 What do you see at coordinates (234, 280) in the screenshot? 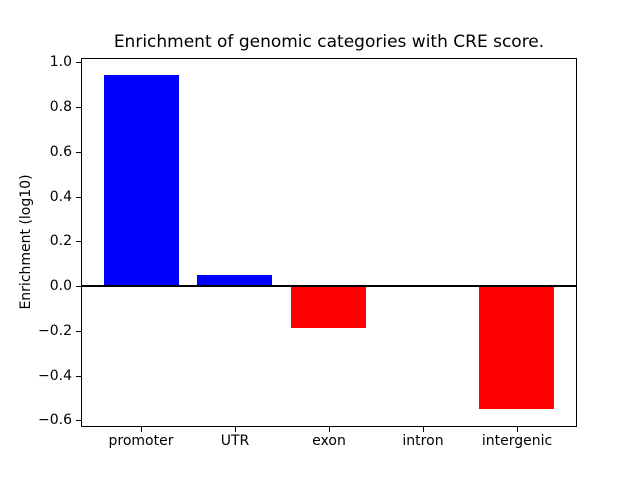
I see `bar-utr` at bounding box center [234, 280].